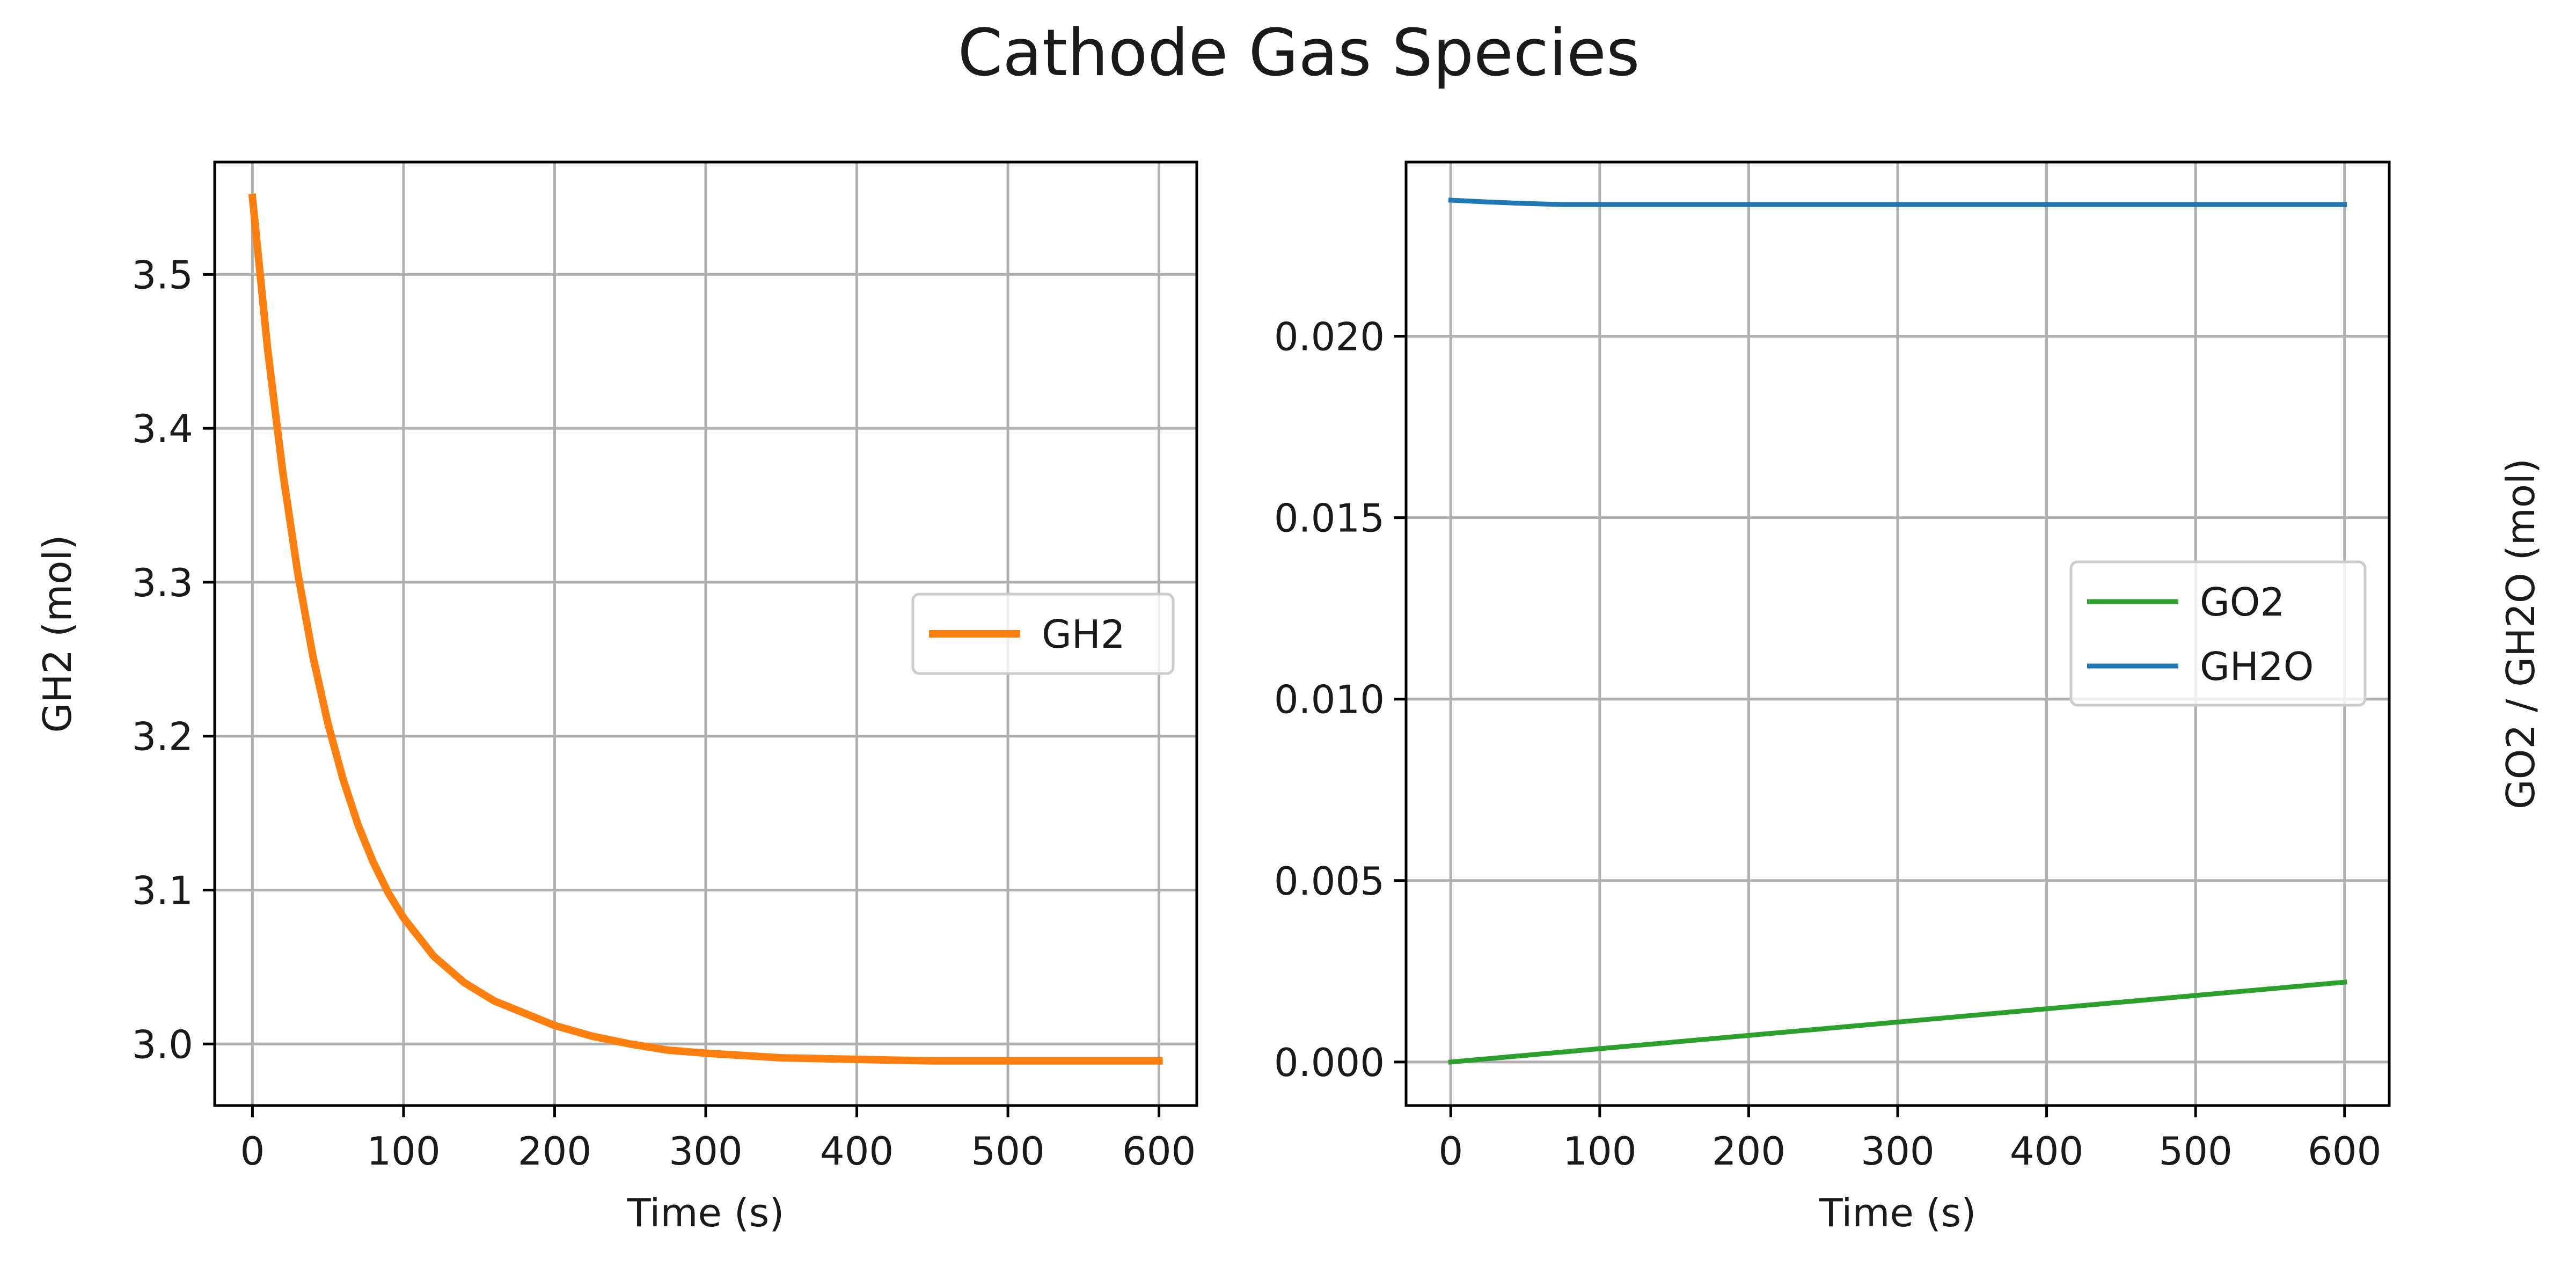  I want to click on gh2-x-tick-label: 0, so click(252, 1151).